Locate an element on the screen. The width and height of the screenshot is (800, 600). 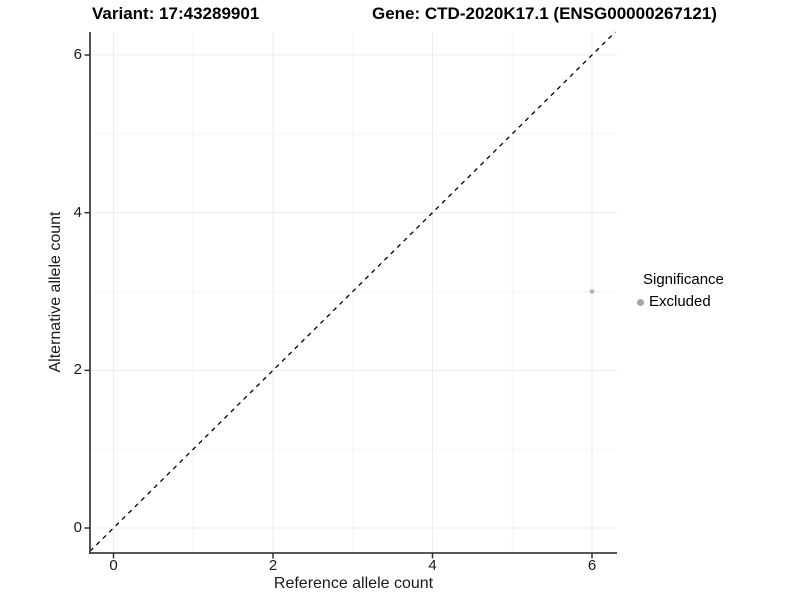
legend-item: Excluded is located at coordinates (680, 302).